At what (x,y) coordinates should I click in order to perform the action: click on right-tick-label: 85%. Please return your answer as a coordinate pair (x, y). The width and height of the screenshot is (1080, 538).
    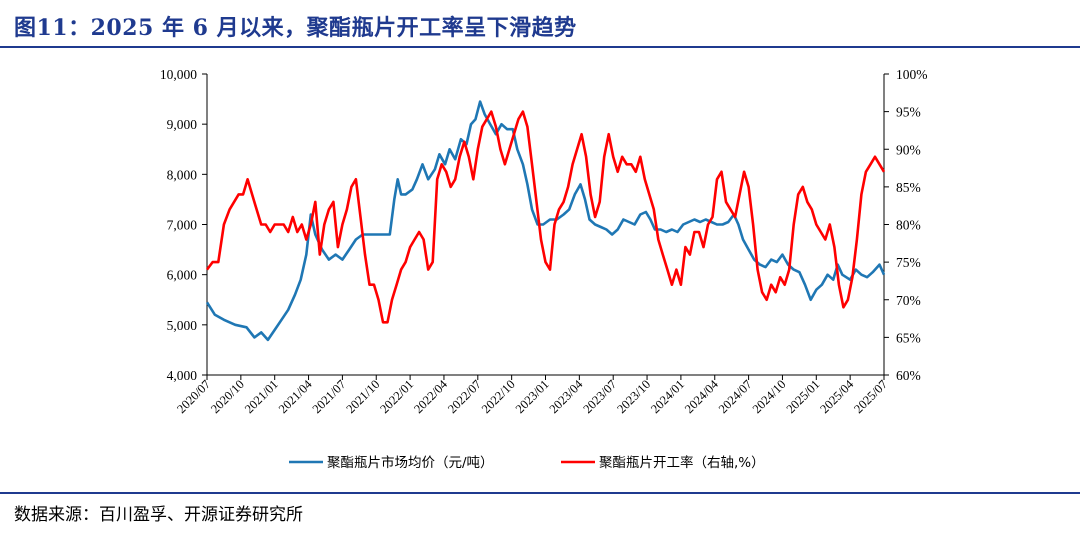
    Looking at the image, I should click on (908, 187).